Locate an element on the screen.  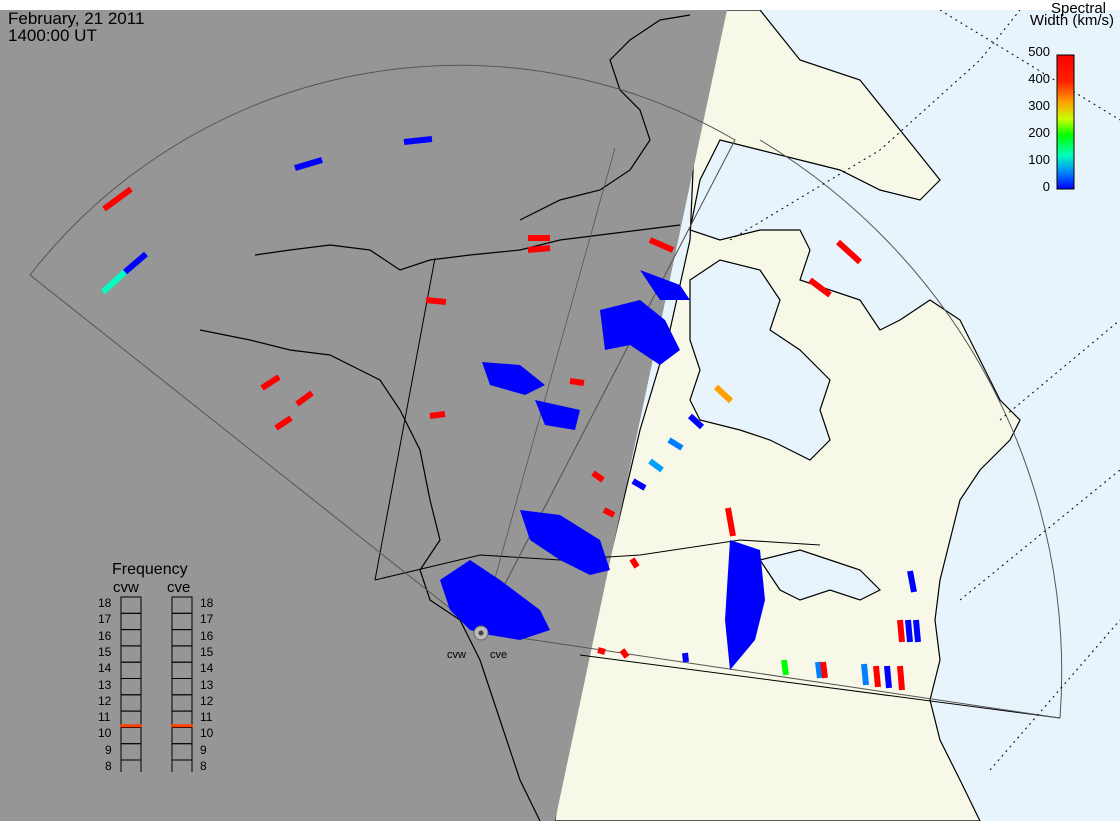
top-strip is located at coordinates (560, 5).